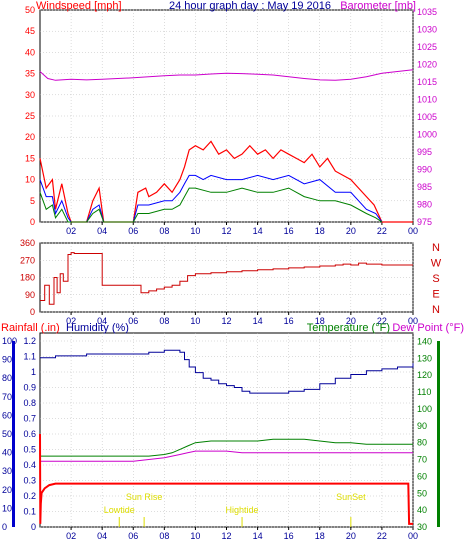 This screenshot has width=466, height=555. I want to click on rainfall-label: Rainfall (.in), so click(30, 328).